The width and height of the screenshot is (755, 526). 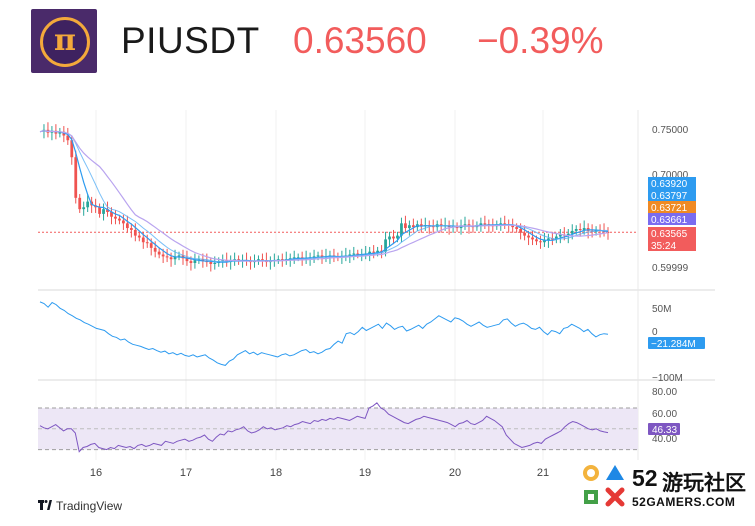 What do you see at coordinates (276, 473) in the screenshot?
I see `time-axis-label: 18` at bounding box center [276, 473].